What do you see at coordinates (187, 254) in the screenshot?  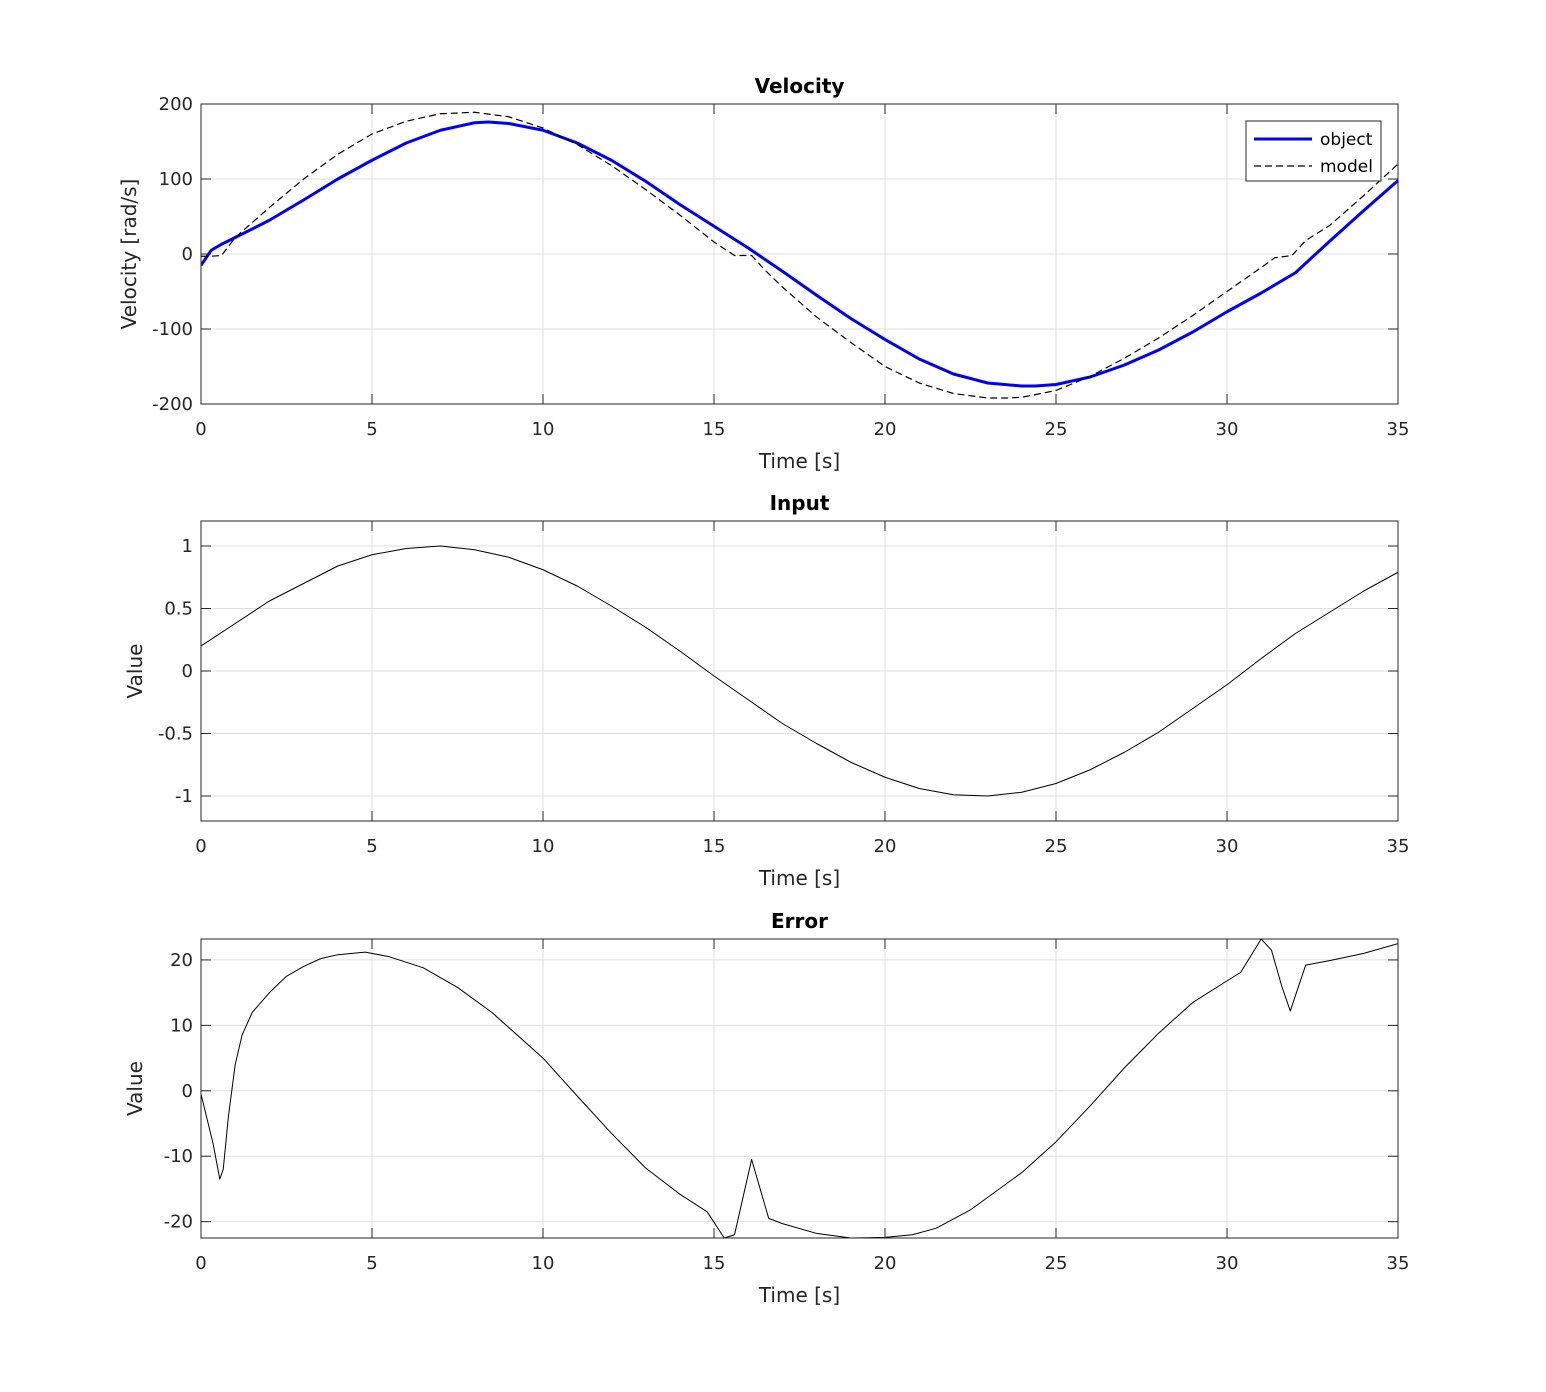 I see `velocity-ytick-label: 0` at bounding box center [187, 254].